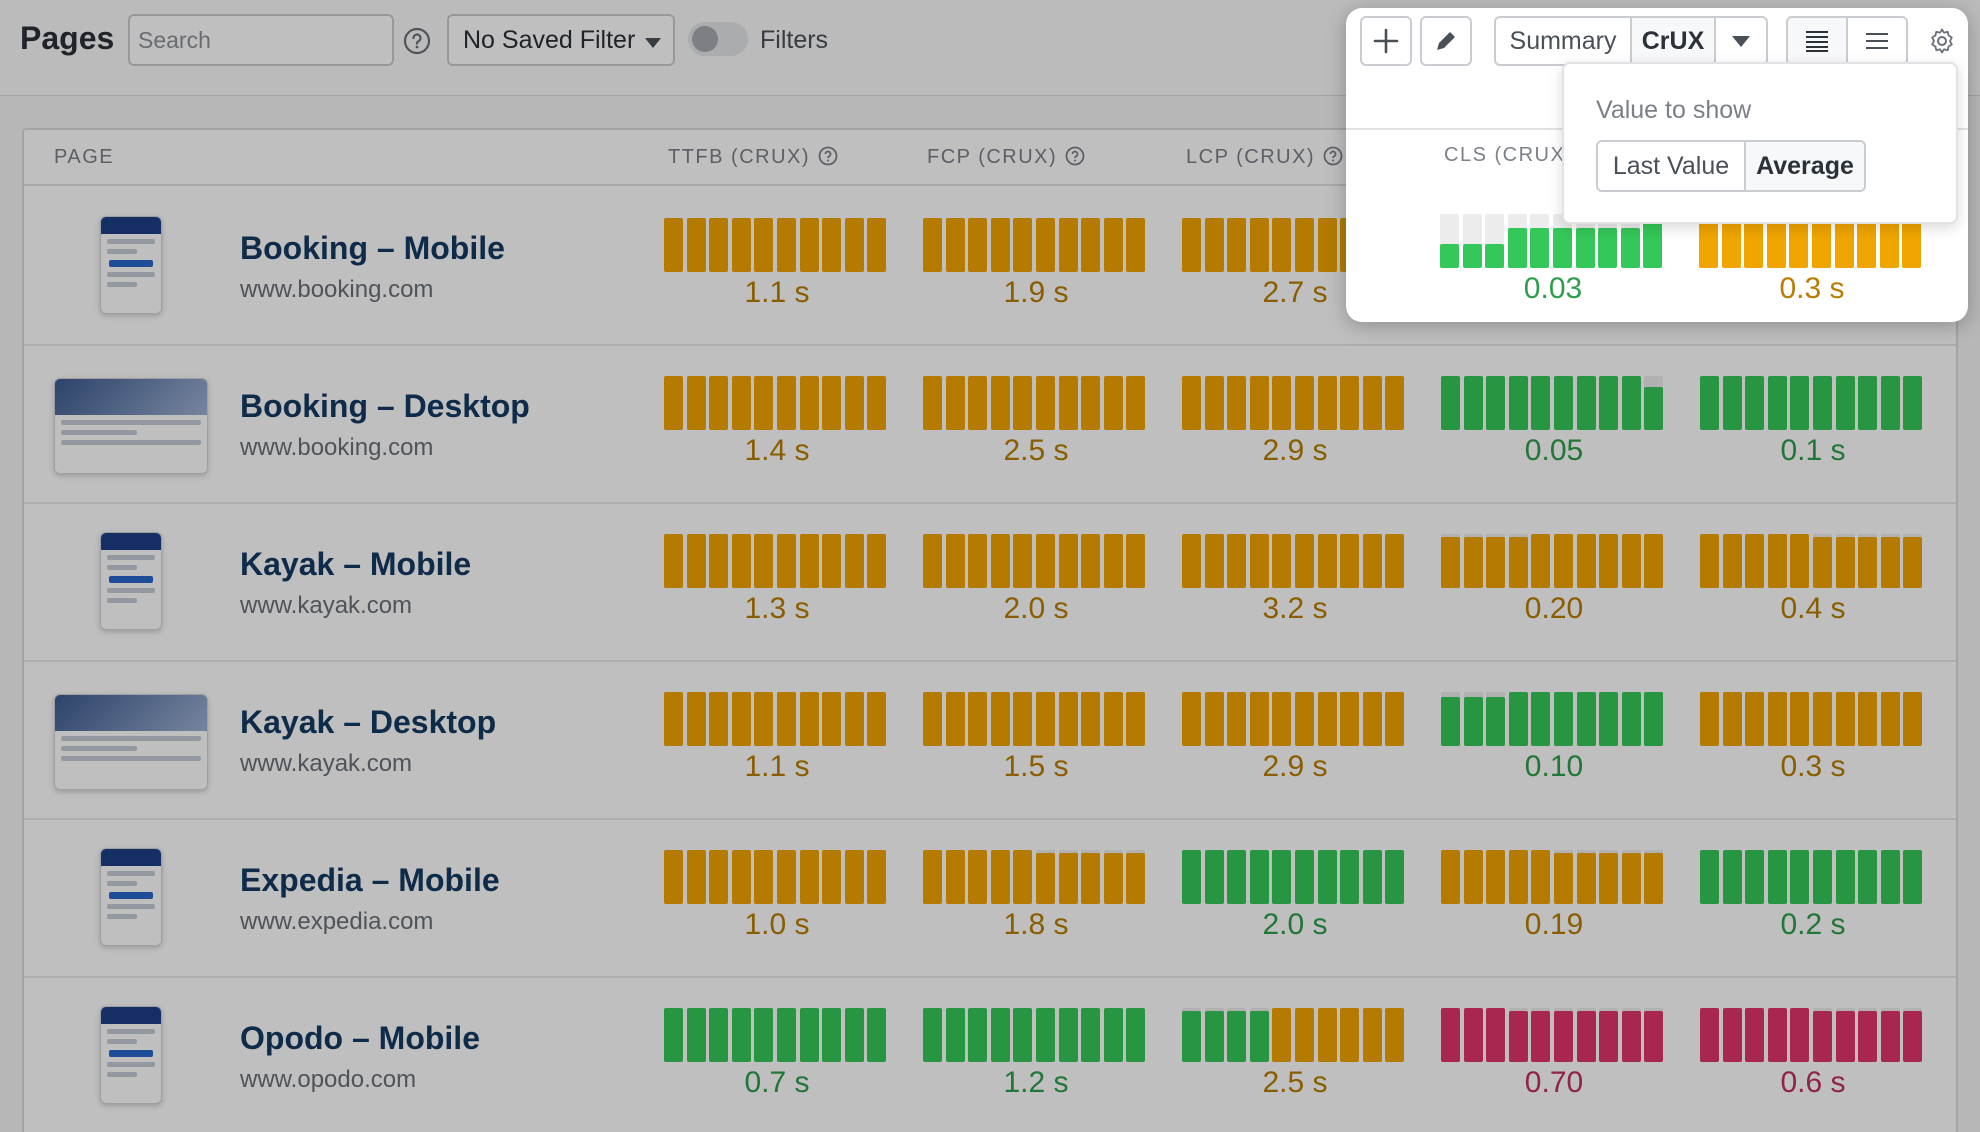 This screenshot has height=1132, width=1980. I want to click on metric-value: 1.0 s, so click(777, 924).